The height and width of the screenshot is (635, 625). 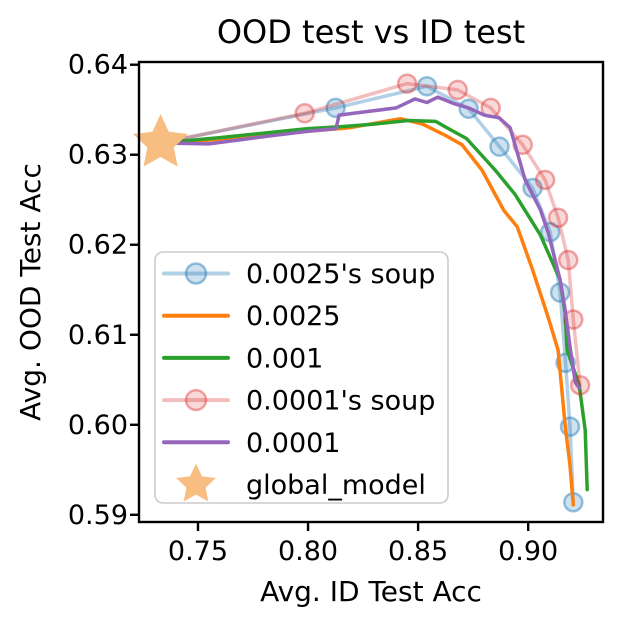 What do you see at coordinates (98, 155) in the screenshot?
I see `y-tick-label: 0.63` at bounding box center [98, 155].